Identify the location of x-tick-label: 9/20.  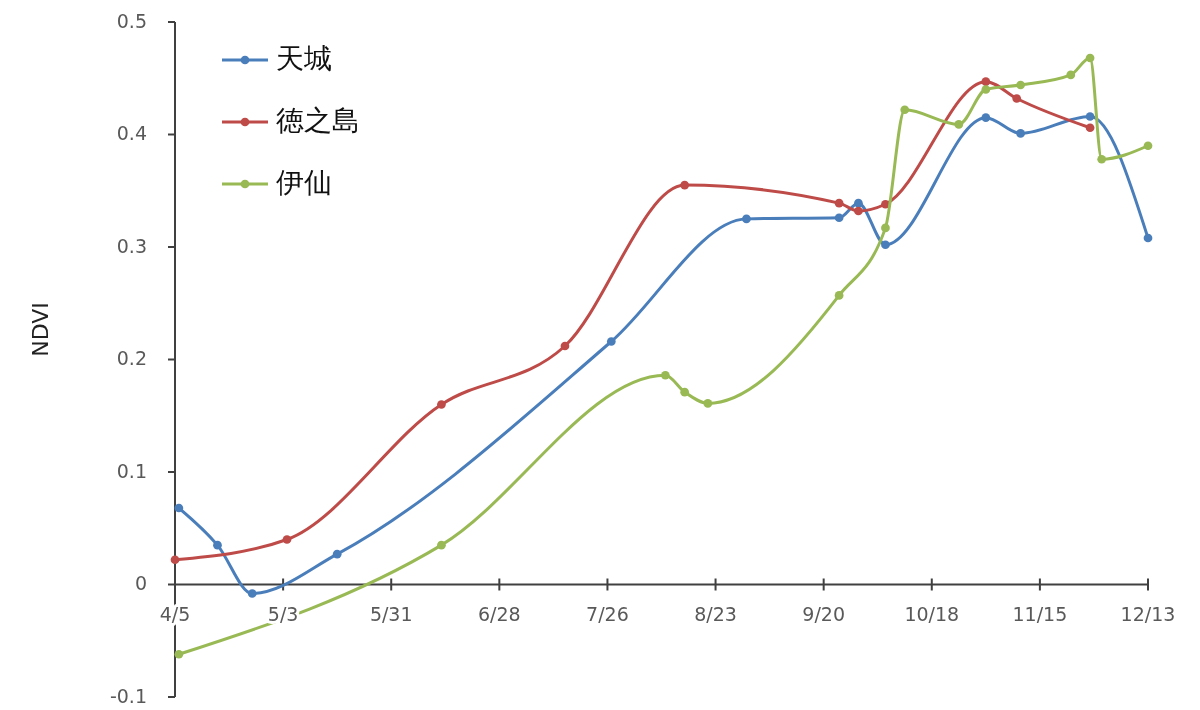
(823, 613).